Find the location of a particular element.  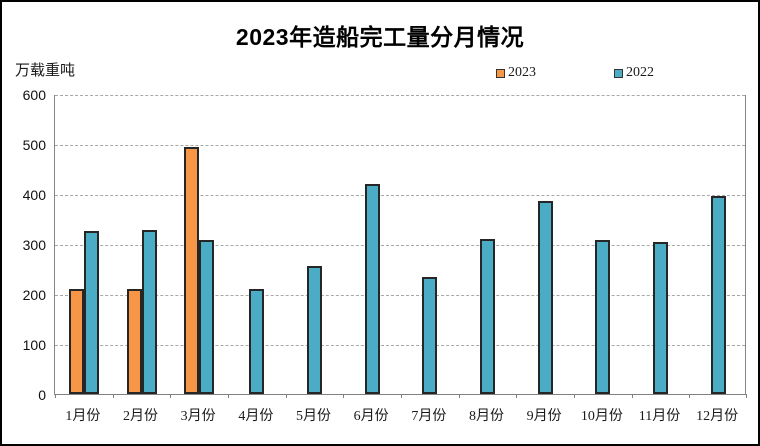

legend: 2023 2022 is located at coordinates (575, 73).